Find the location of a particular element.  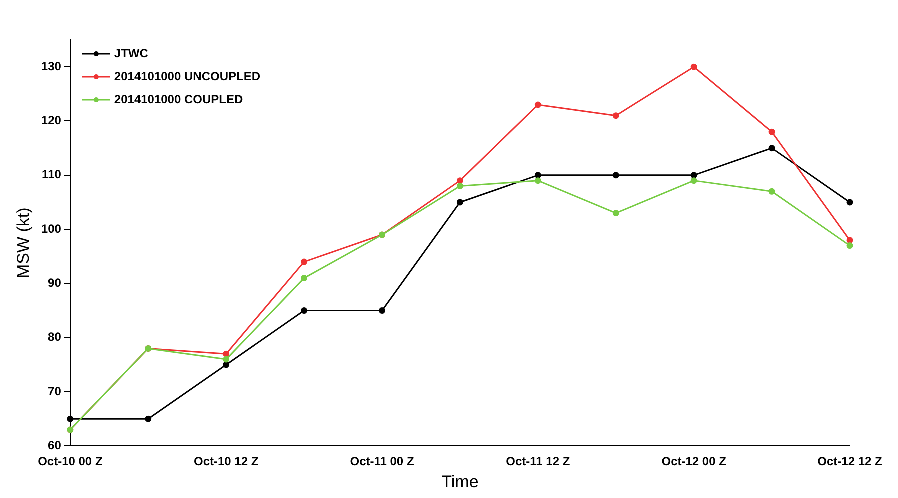

x-tick-label: Oct-11 12 Z is located at coordinates (538, 461).